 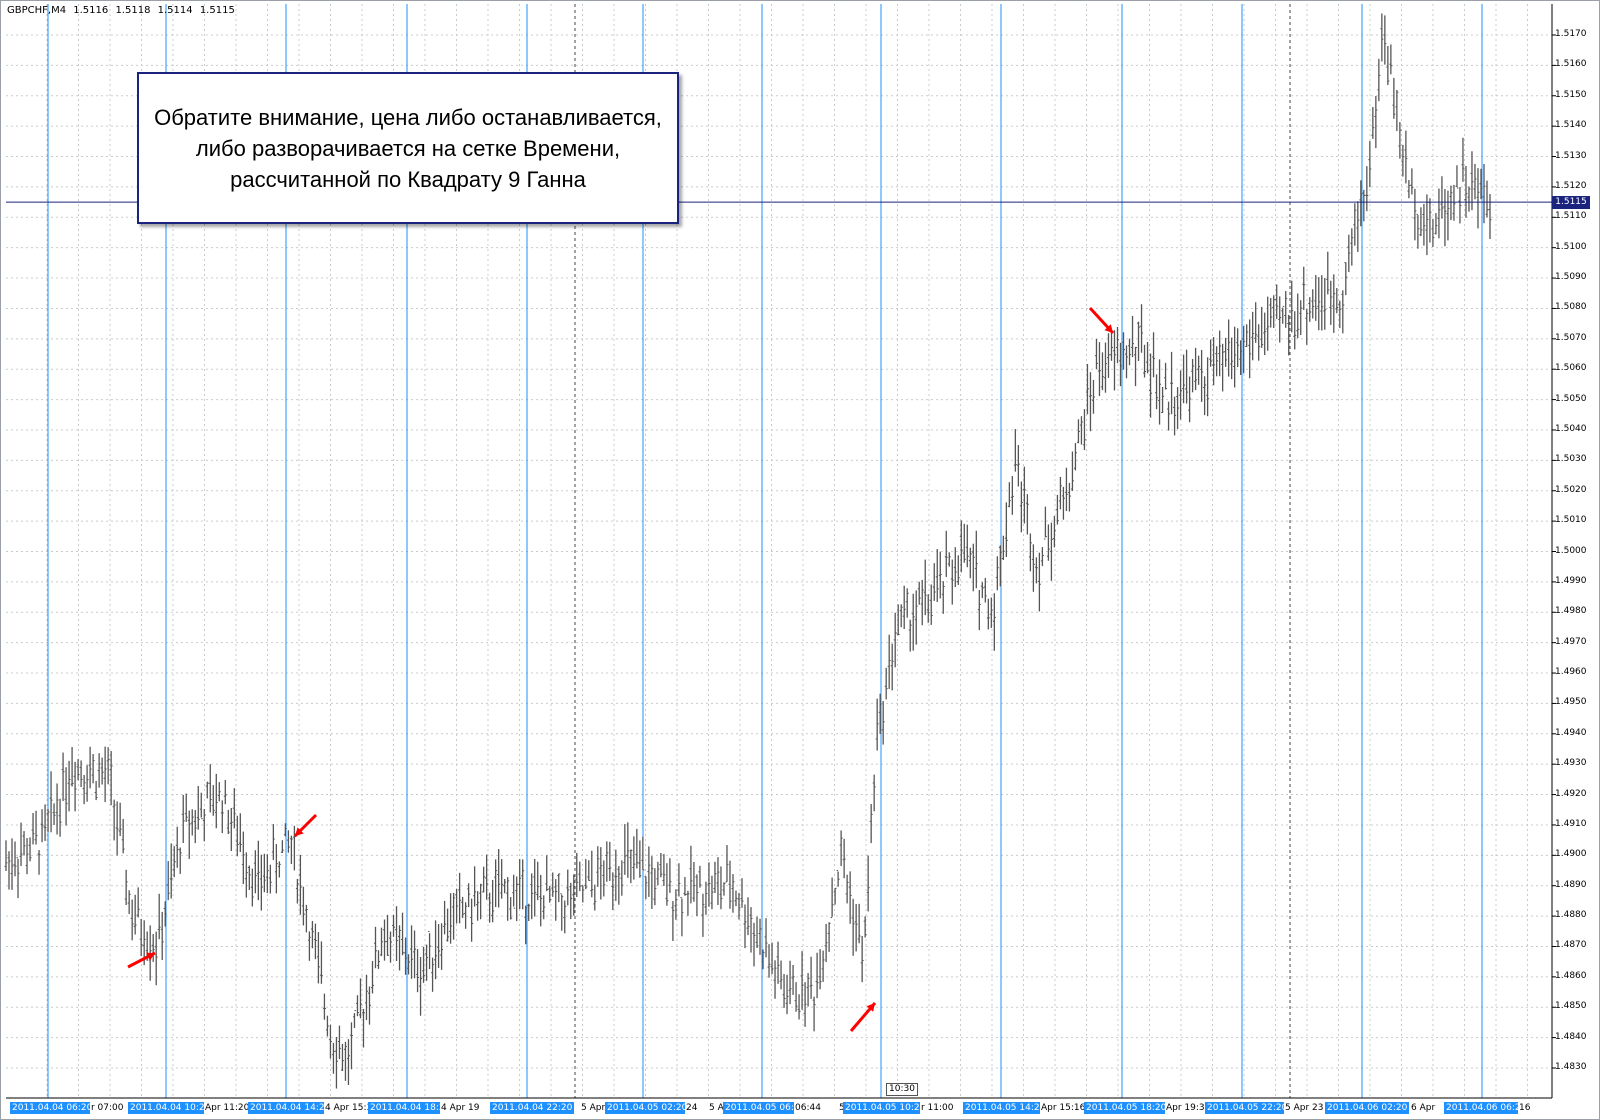 I want to click on price-tick-label: 1.5020, so click(x=1571, y=489).